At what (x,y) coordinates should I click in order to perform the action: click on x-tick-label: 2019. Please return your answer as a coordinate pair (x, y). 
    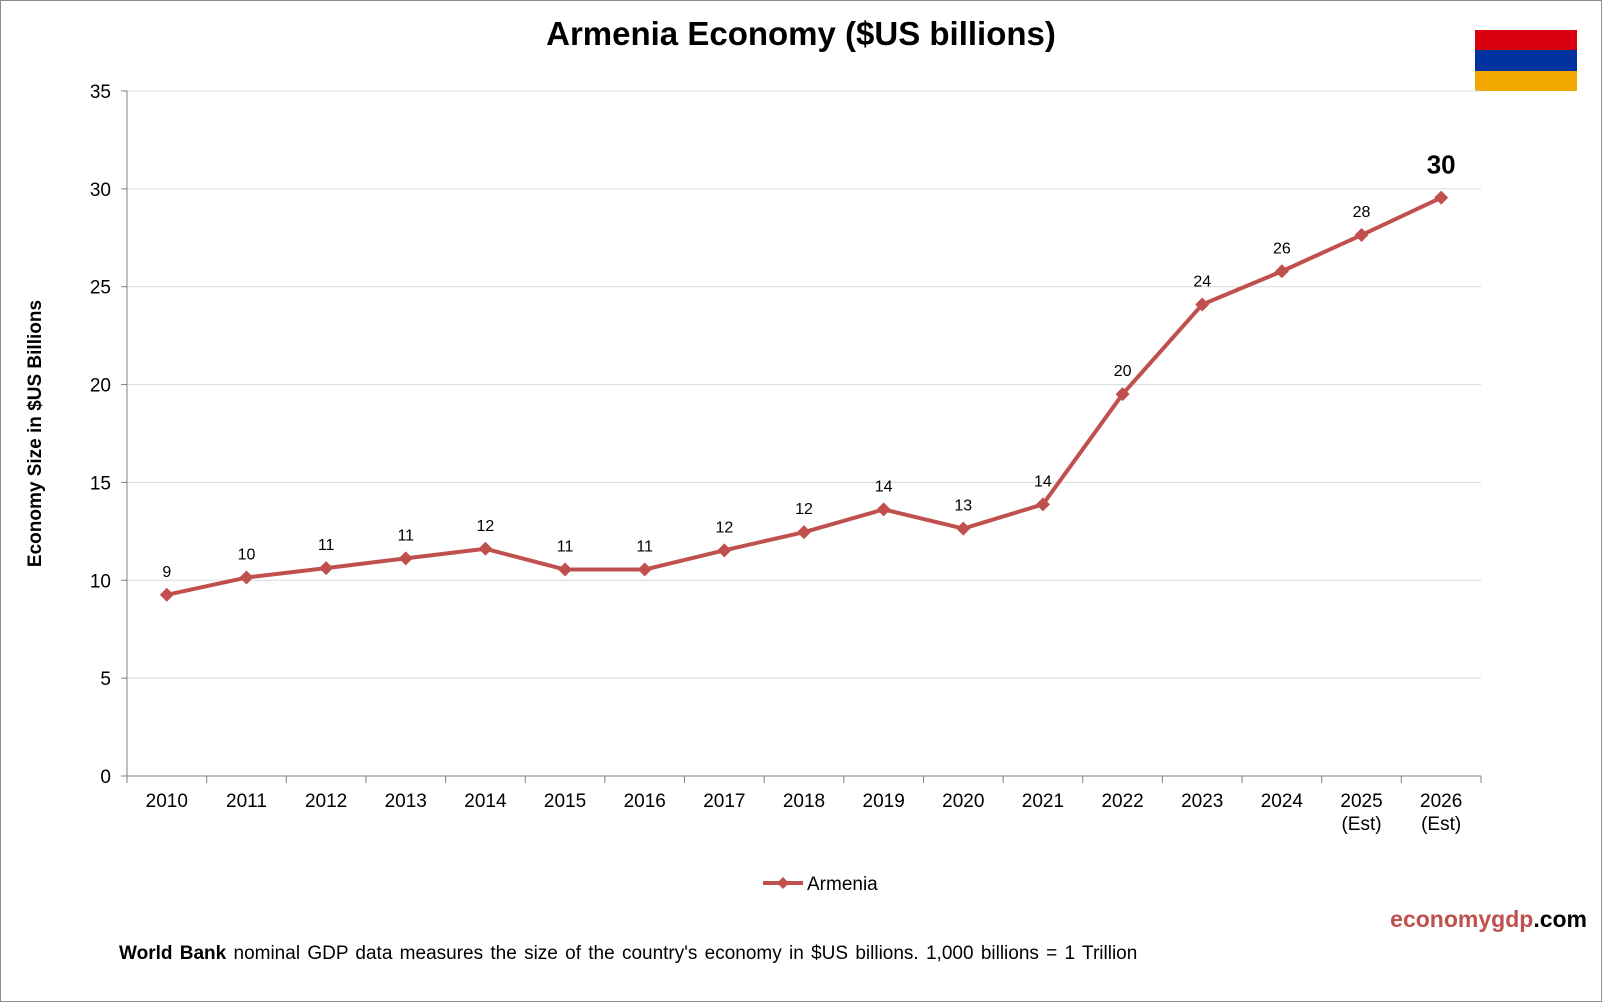
    Looking at the image, I should click on (884, 801).